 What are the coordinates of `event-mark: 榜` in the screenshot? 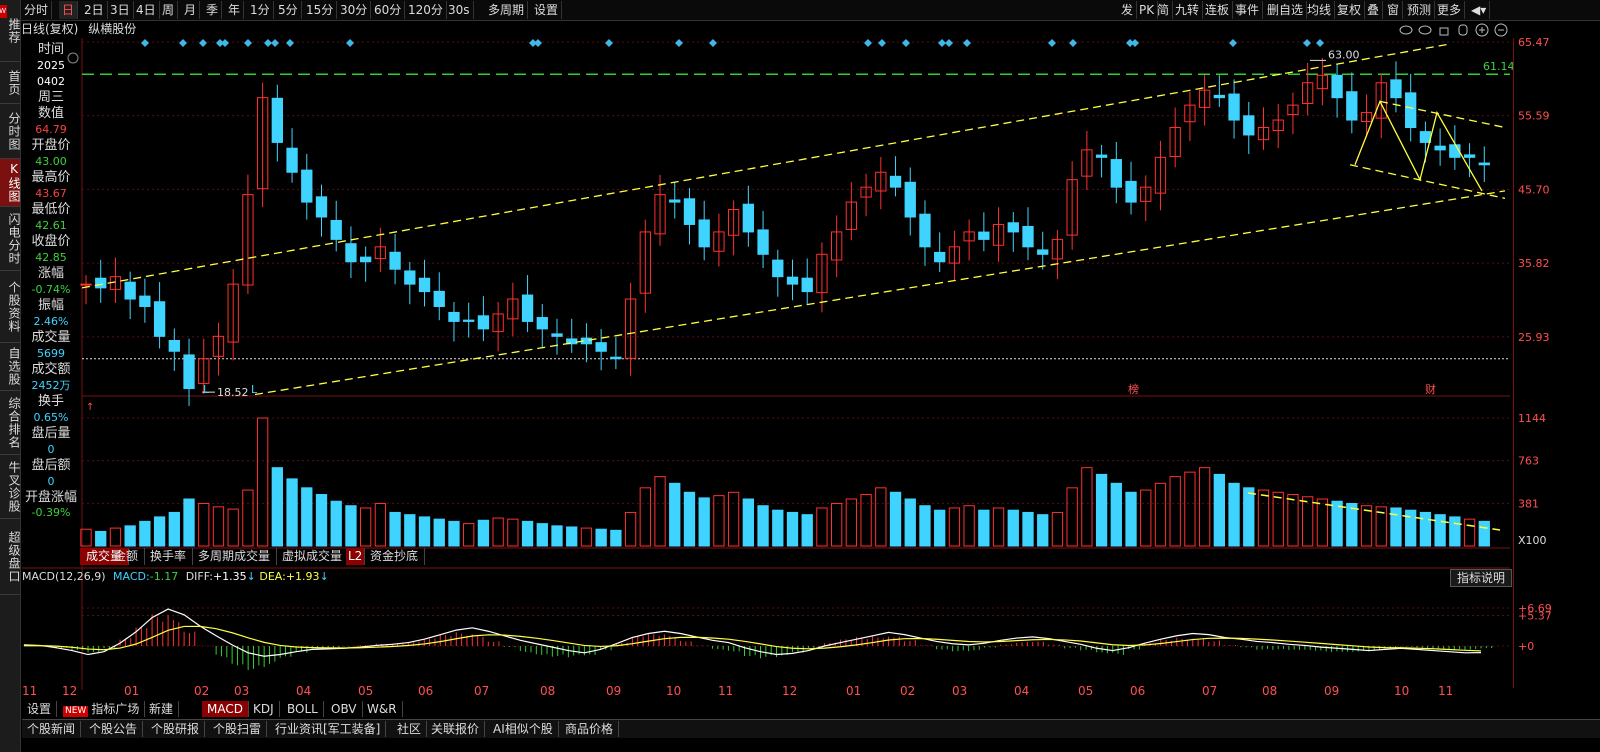 It's located at (1133, 389).